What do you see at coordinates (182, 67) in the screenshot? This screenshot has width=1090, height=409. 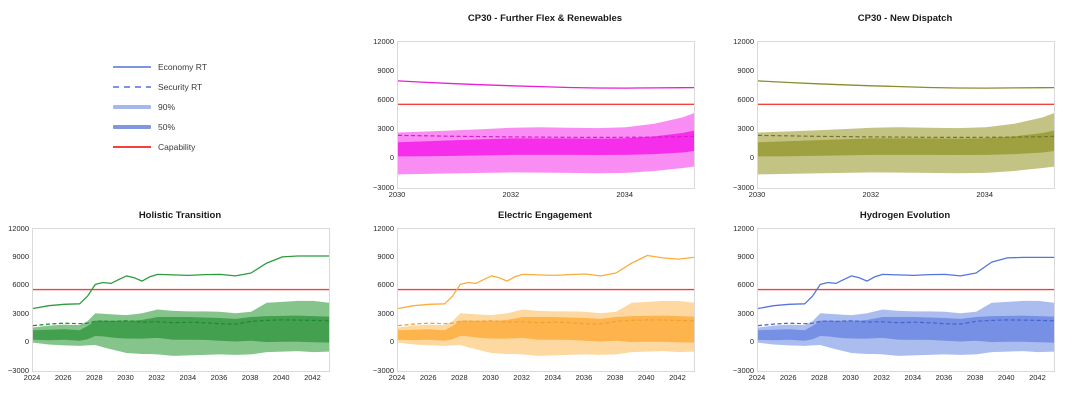 I see `legend-label: Economy RT` at bounding box center [182, 67].